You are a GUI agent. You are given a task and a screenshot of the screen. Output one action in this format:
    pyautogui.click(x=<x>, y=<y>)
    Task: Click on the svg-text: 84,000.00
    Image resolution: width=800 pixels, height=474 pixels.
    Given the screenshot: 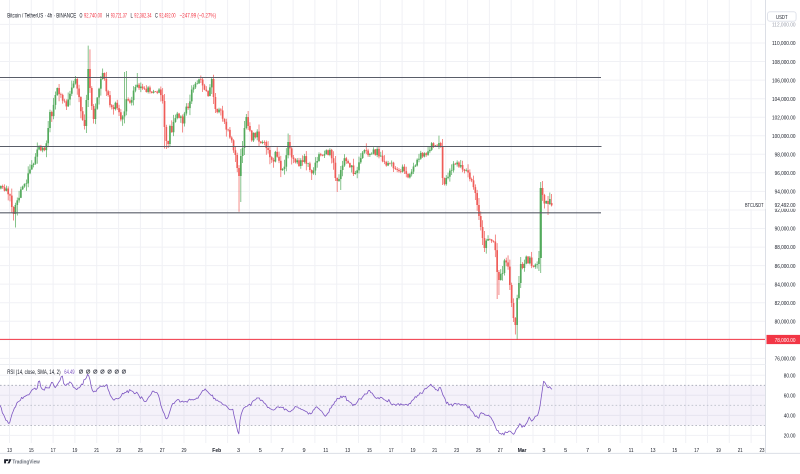 What is the action you would take?
    pyautogui.click(x=785, y=285)
    